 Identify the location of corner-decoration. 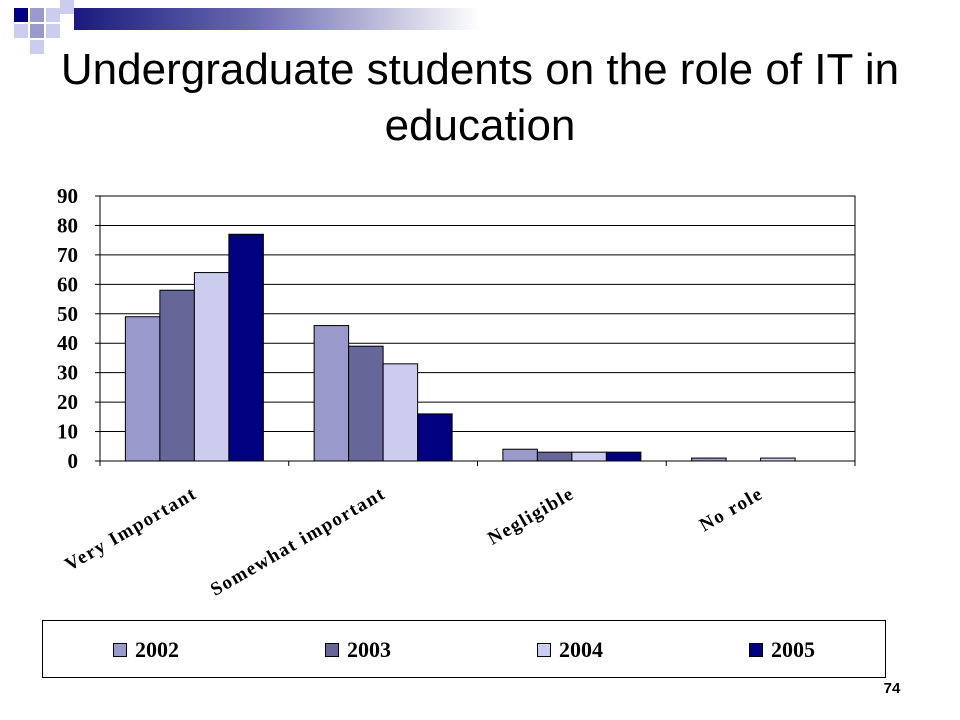
(247, 27).